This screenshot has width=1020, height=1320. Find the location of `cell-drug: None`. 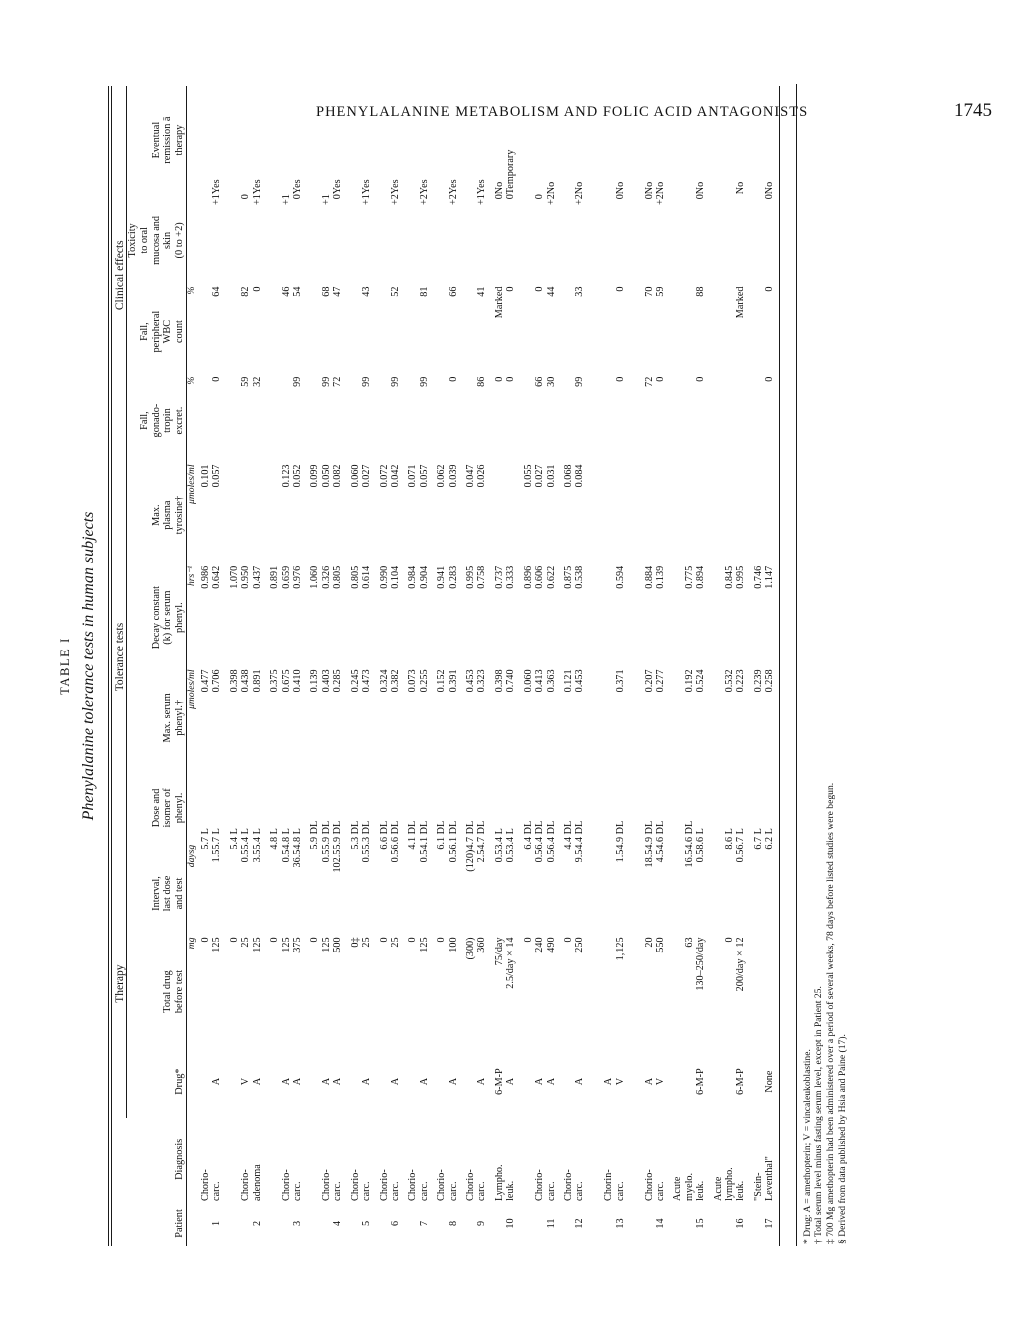

cell-drug: None is located at coordinates (770, 1081).